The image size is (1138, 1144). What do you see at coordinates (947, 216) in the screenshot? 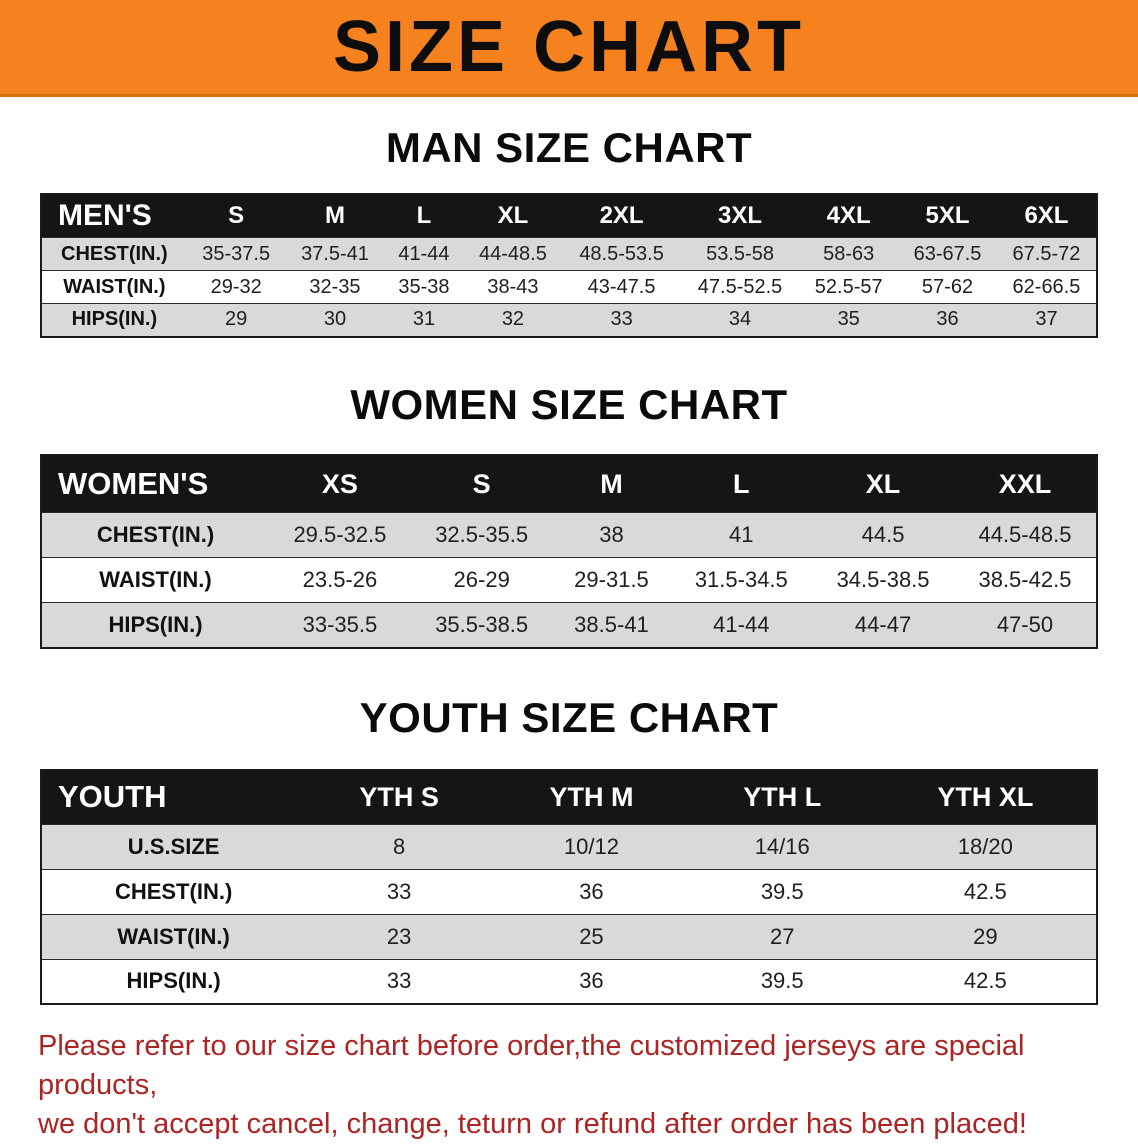
I see `size-header-cell: 5XL` at bounding box center [947, 216].